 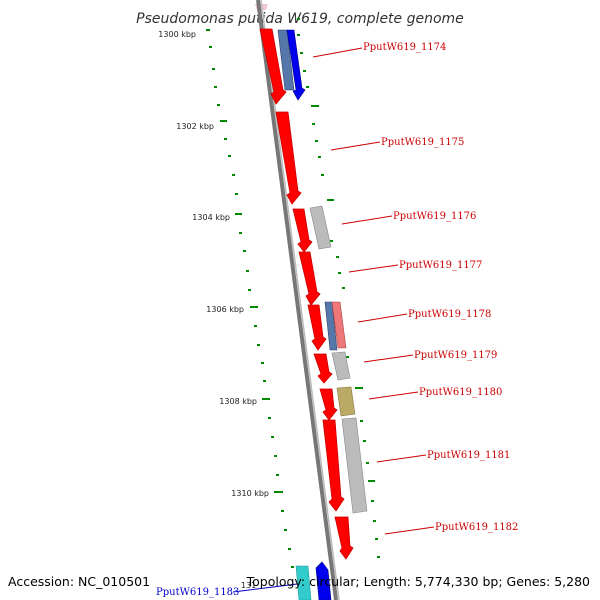 What do you see at coordinates (303, 582) in the screenshot?
I see `feature-block-cyan` at bounding box center [303, 582].